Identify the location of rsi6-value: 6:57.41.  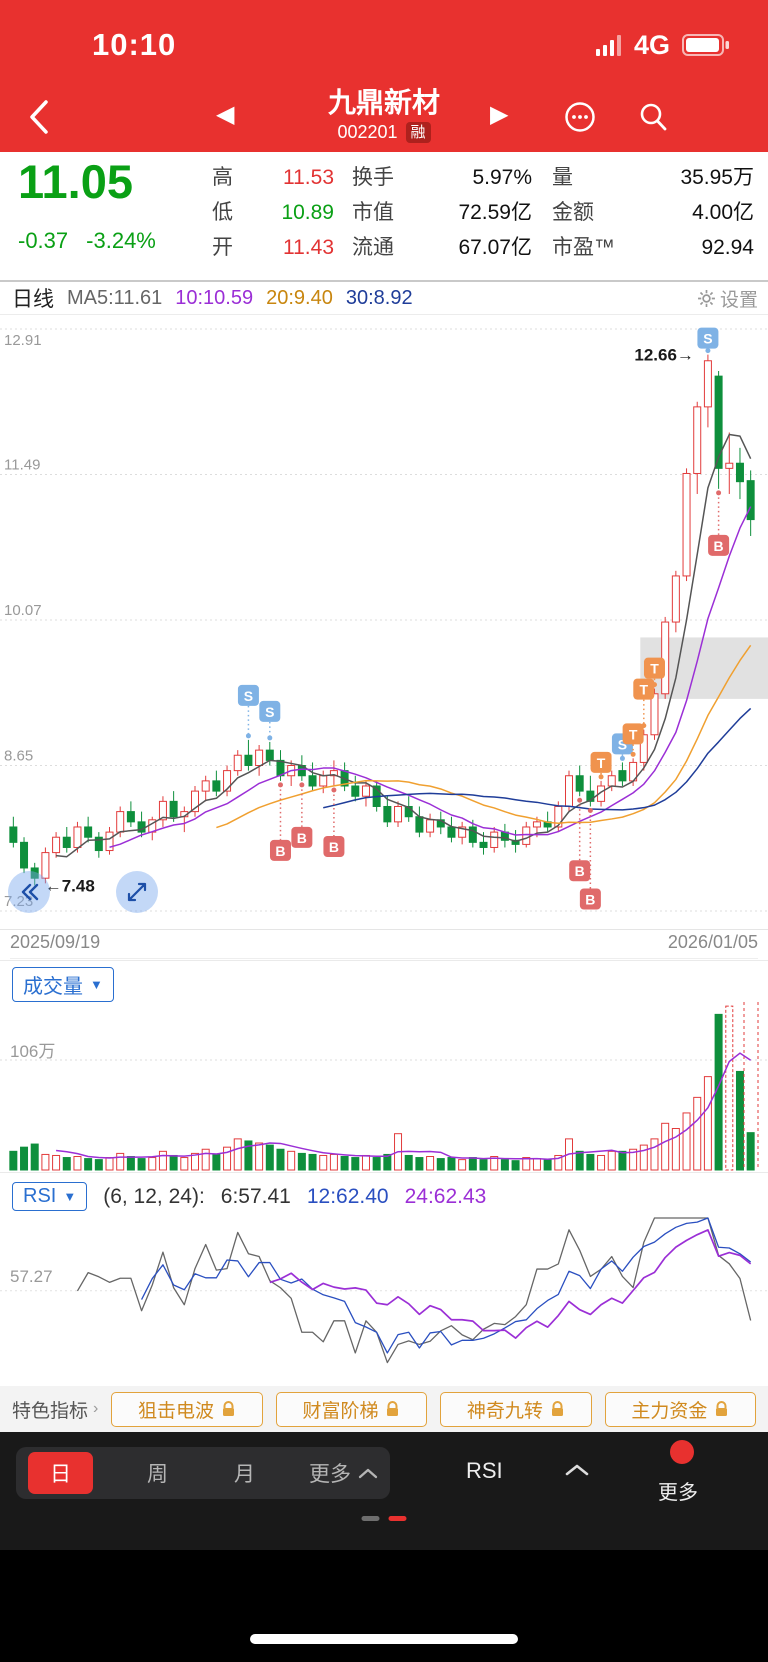
(255, 1196).